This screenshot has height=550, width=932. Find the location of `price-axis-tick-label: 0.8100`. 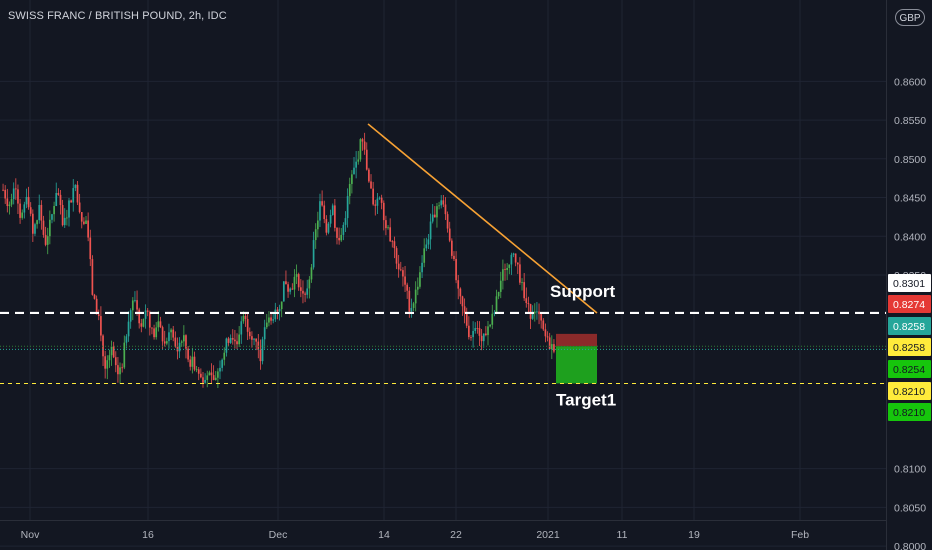

price-axis-tick-label: 0.8100 is located at coordinates (910, 470).